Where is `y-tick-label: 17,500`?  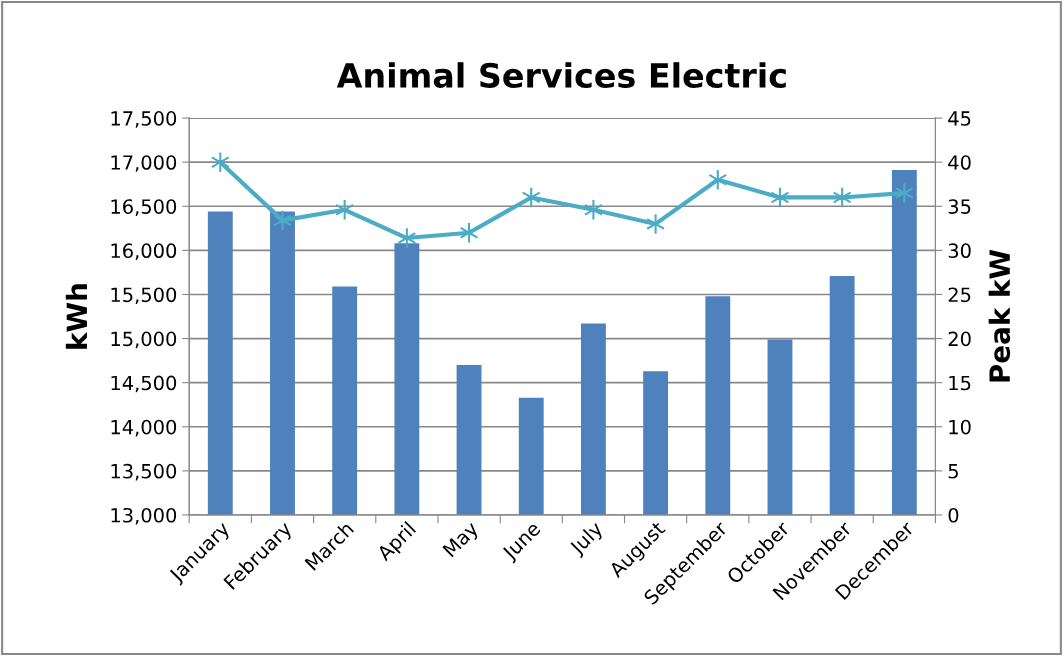 y-tick-label: 17,500 is located at coordinates (144, 119).